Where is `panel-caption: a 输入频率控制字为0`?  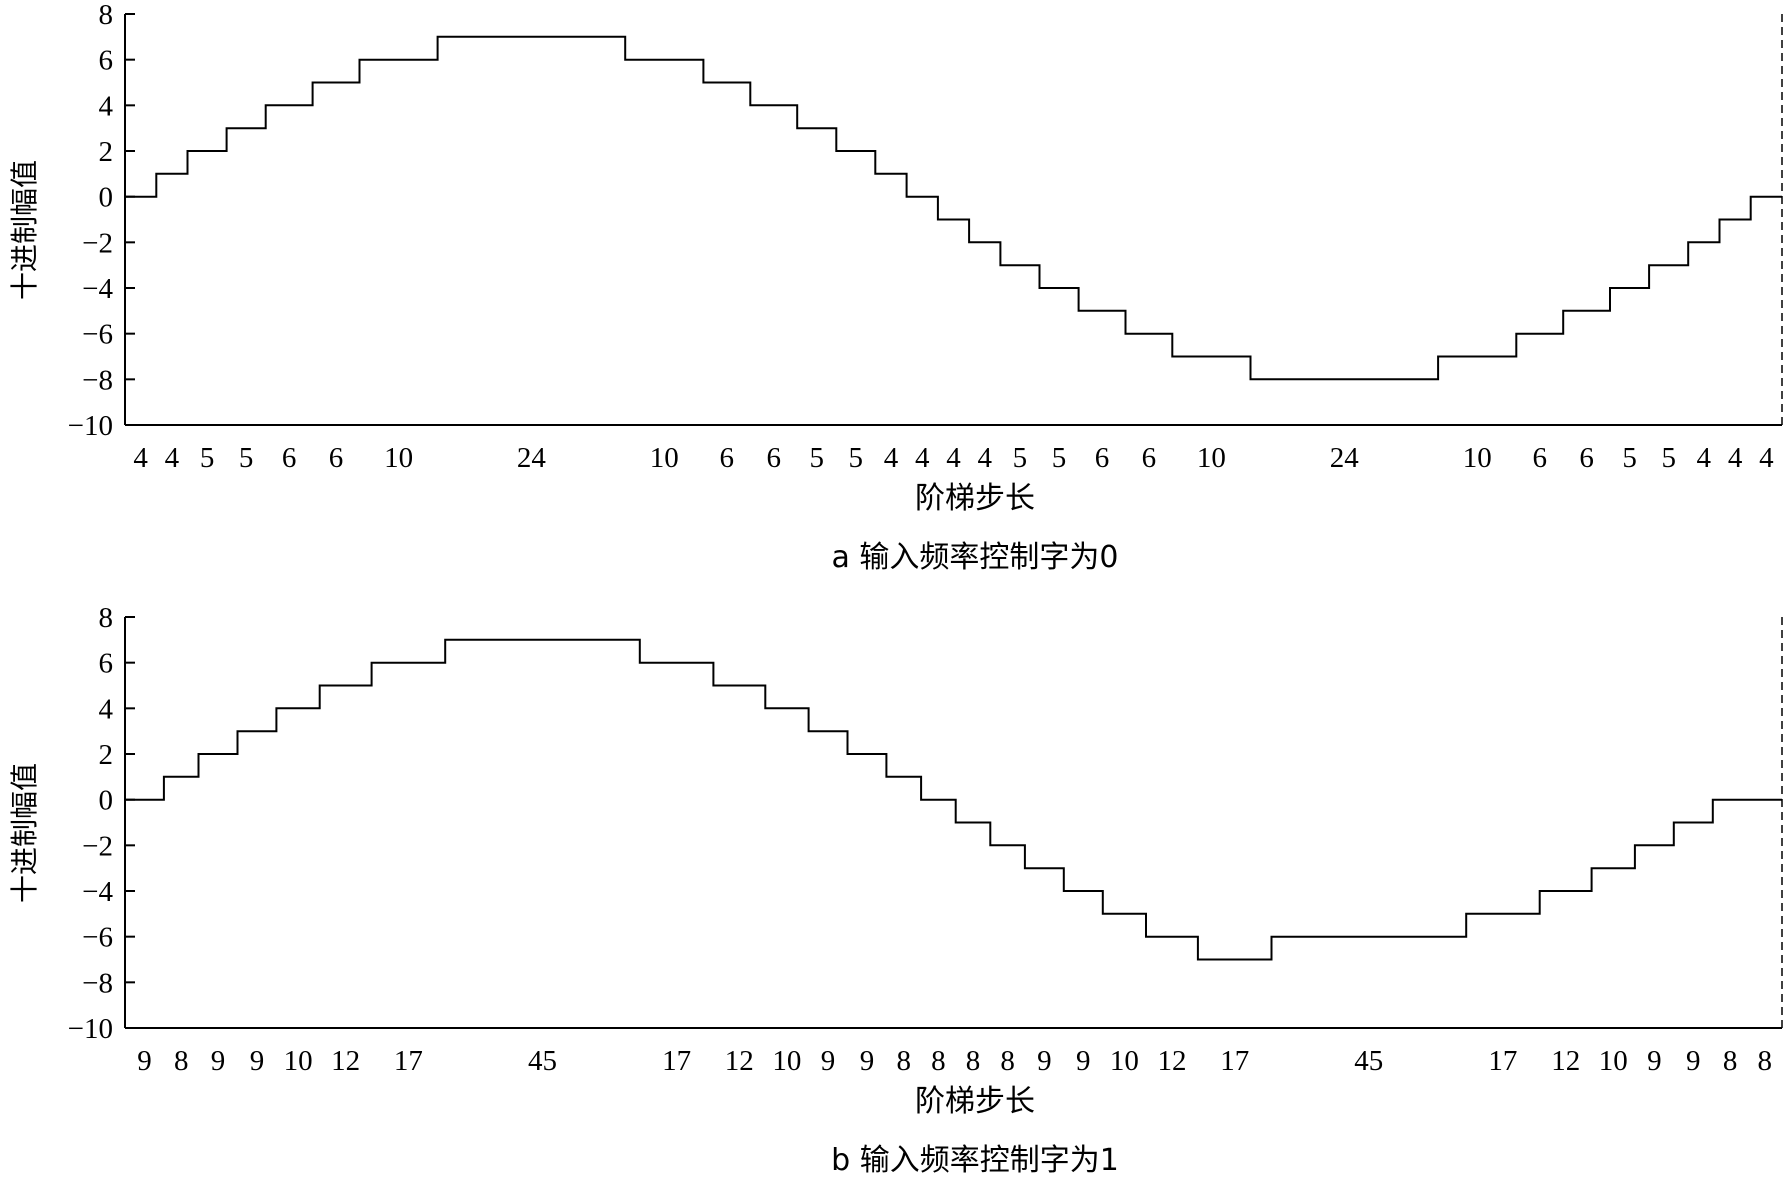 panel-caption: a 输入频率控制字为0 is located at coordinates (974, 557).